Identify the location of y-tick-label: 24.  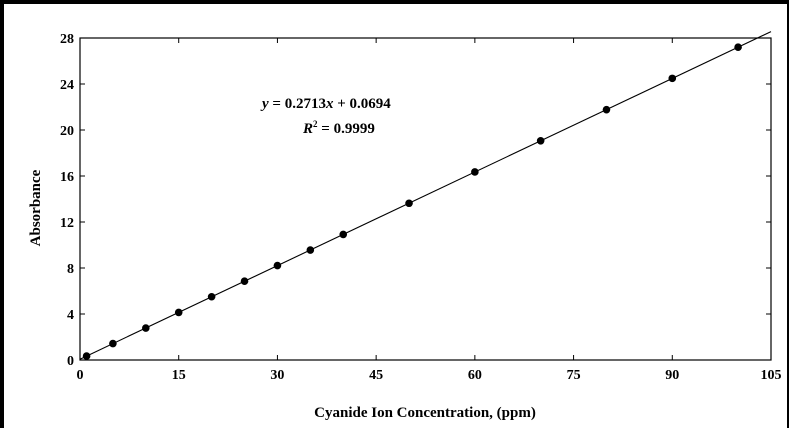
(67, 85).